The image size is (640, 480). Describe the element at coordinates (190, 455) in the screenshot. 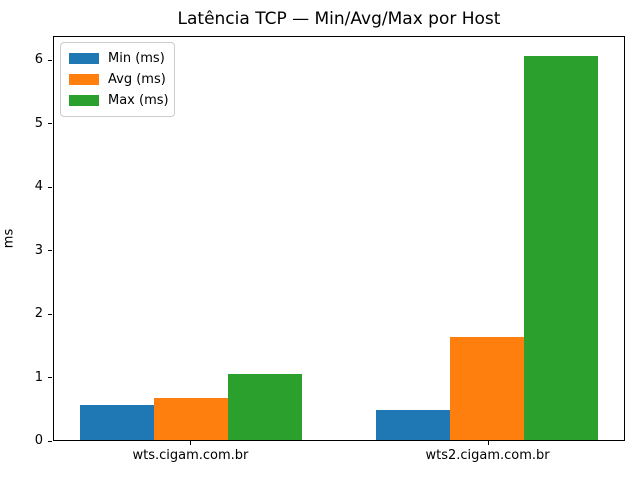

I see `x-tick-label-0: wts.cigam.com.br` at that location.